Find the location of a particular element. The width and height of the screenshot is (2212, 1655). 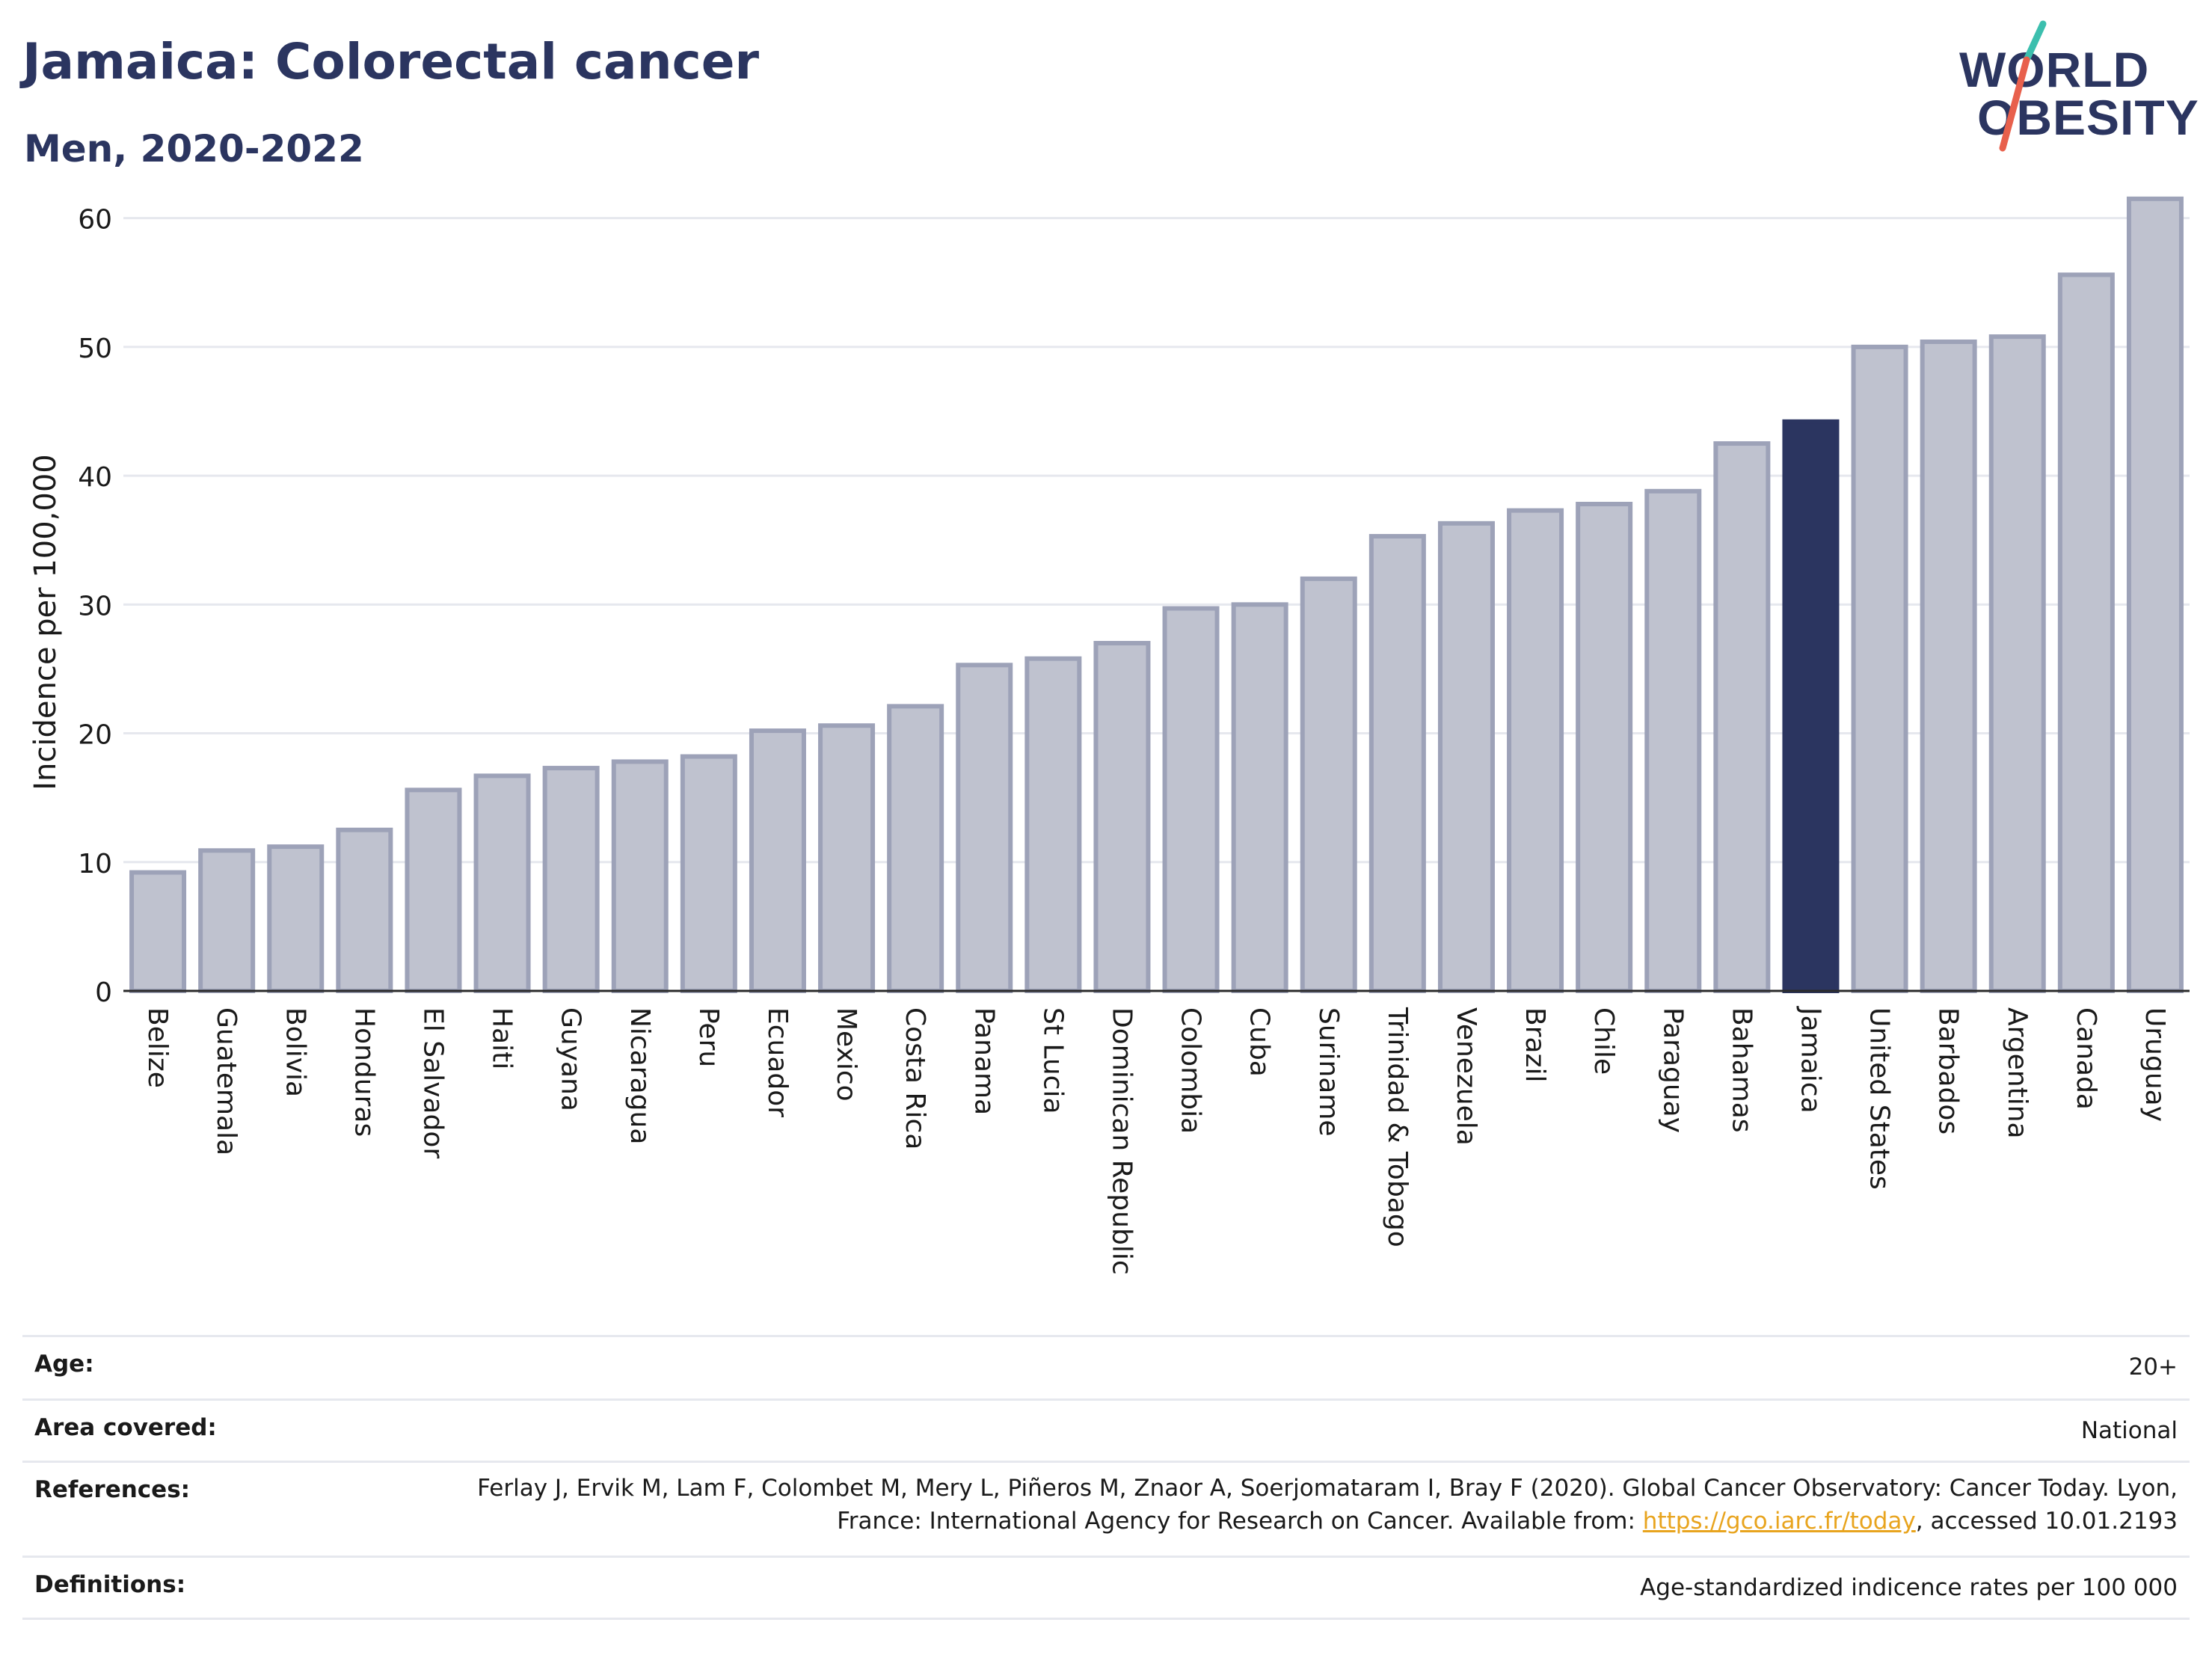

y-tick-label: 50 is located at coordinates (95, 349).